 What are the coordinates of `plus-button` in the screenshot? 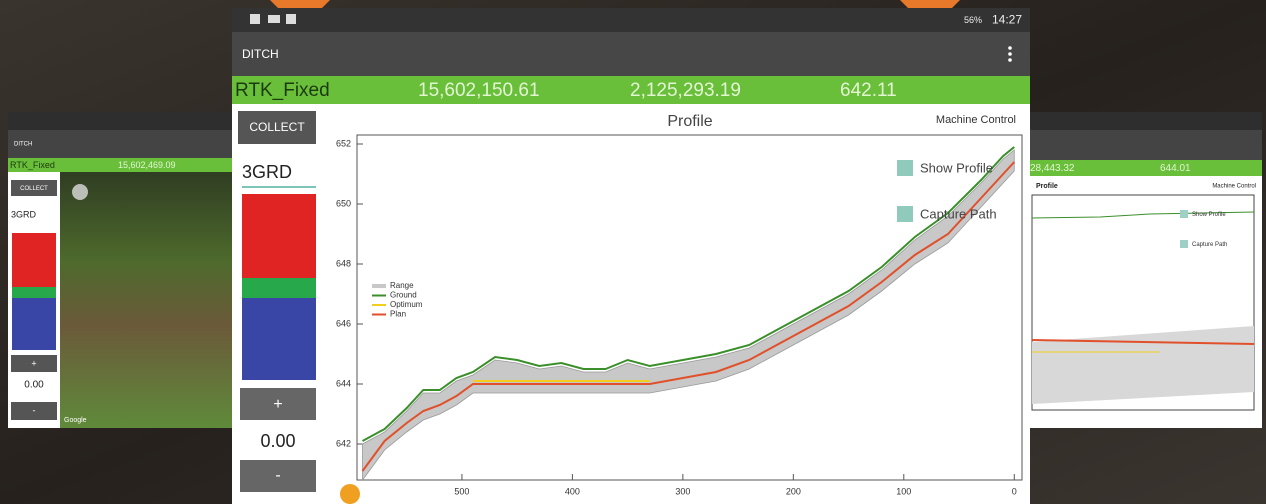 It's located at (278, 404).